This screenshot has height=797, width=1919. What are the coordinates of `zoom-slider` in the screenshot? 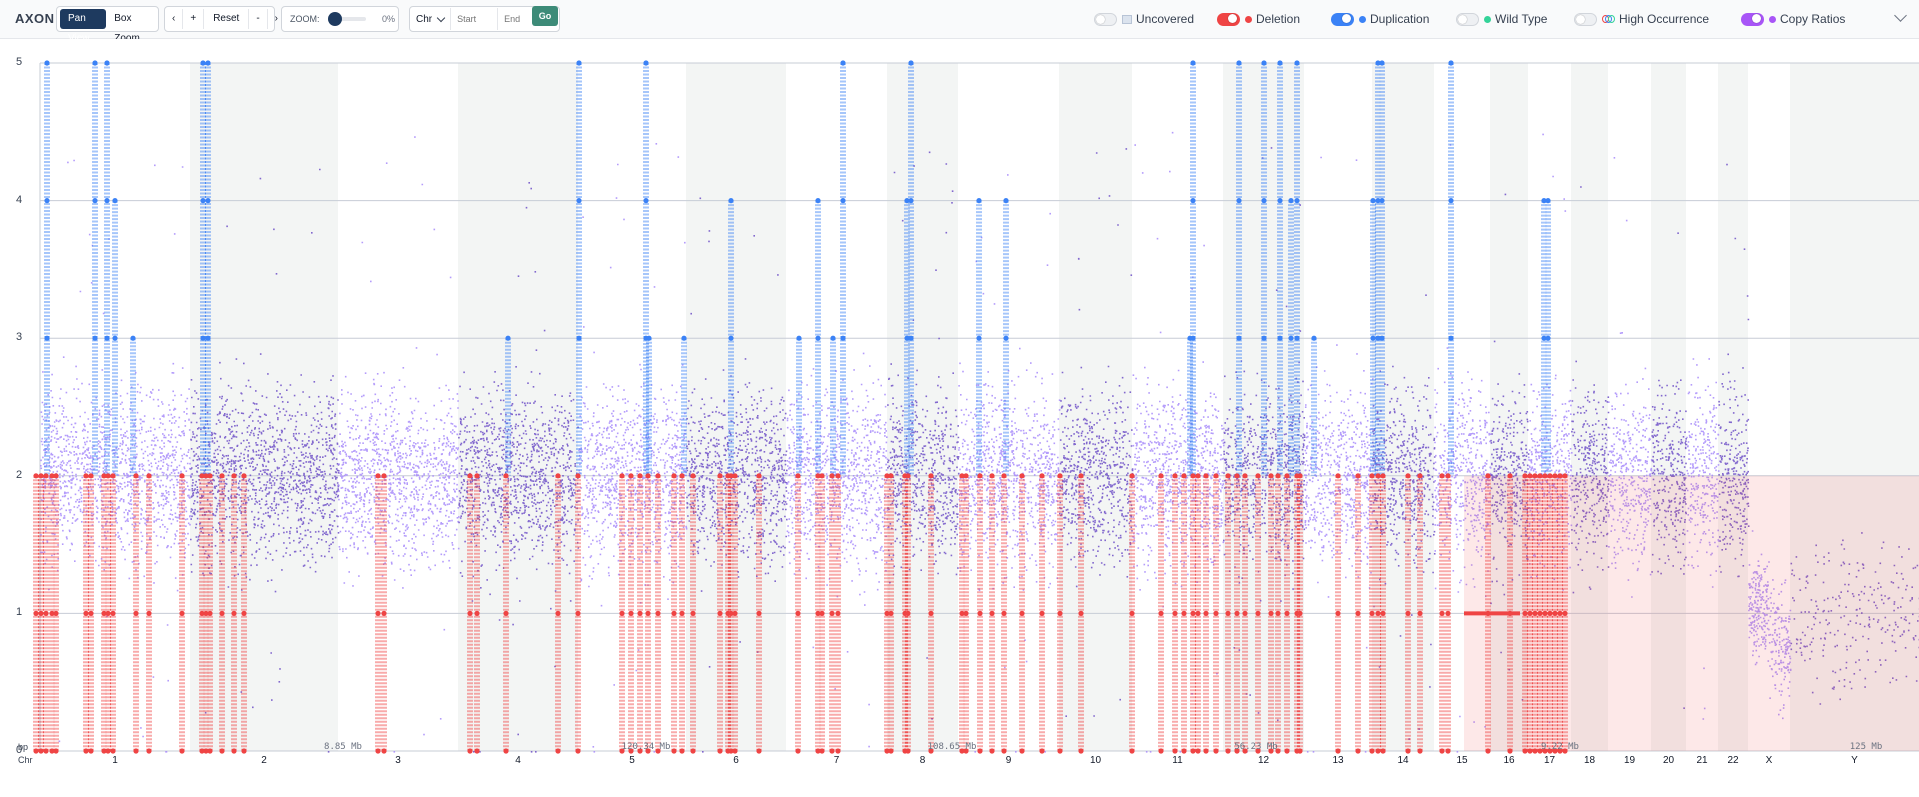 It's located at (346, 19).